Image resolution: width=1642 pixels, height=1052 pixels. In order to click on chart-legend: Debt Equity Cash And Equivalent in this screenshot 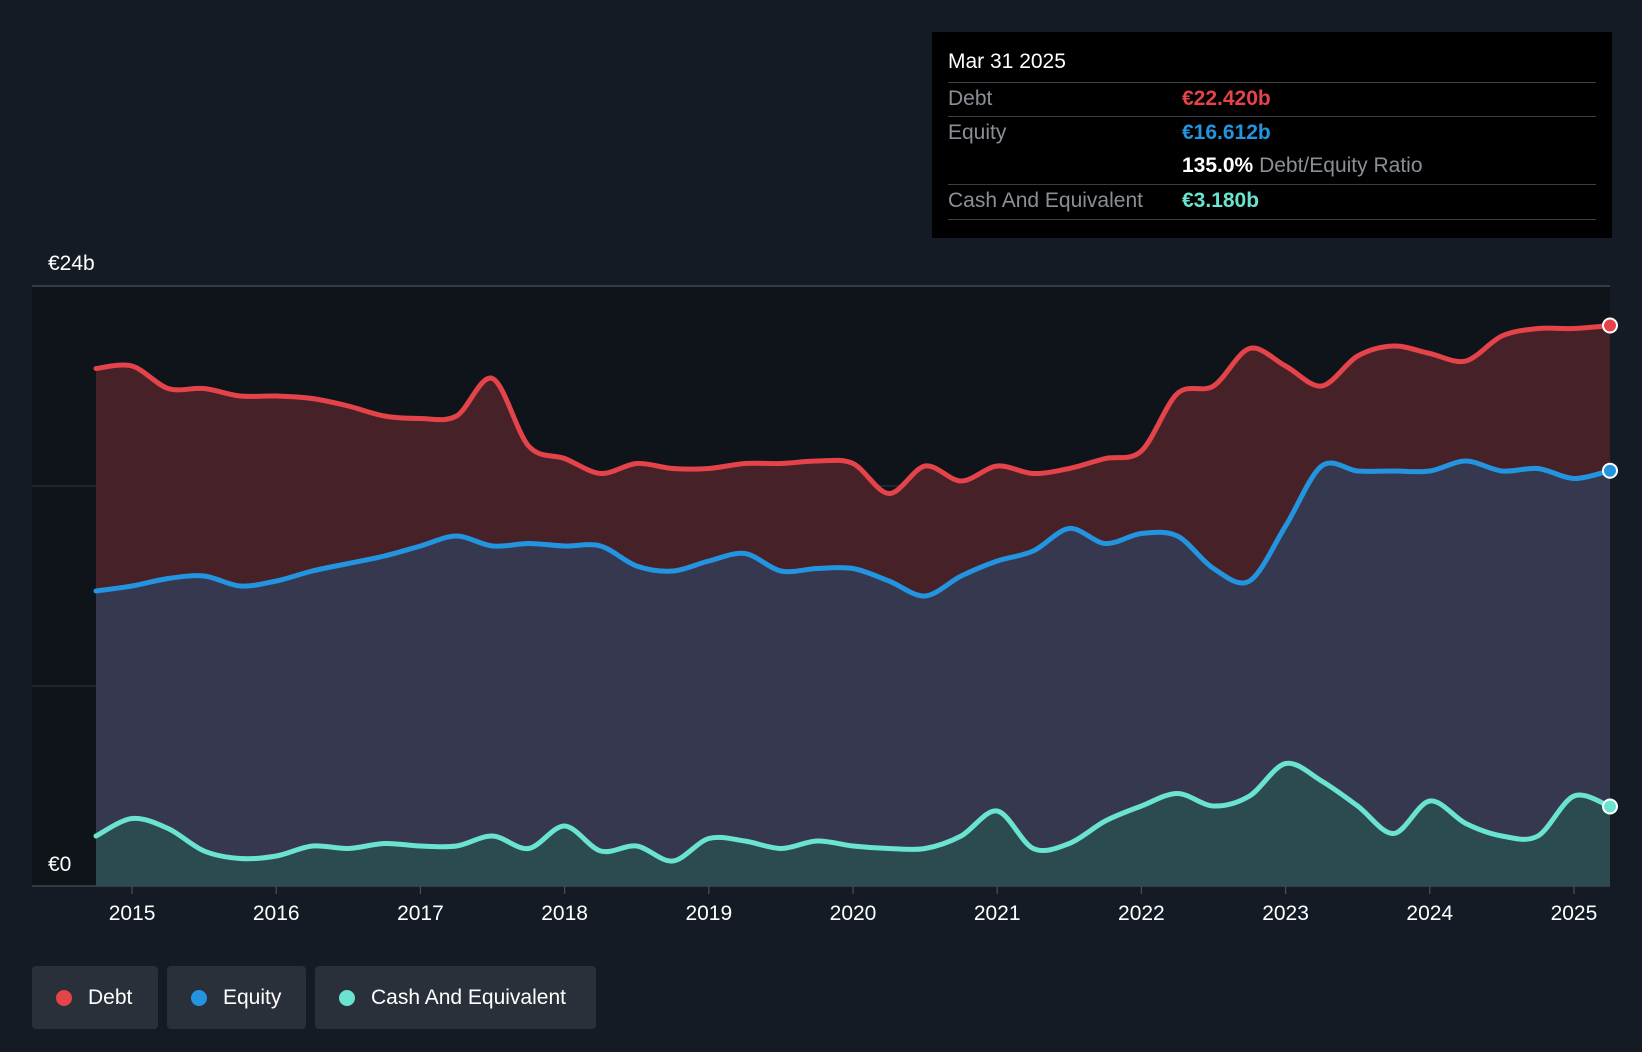, I will do `click(314, 997)`.